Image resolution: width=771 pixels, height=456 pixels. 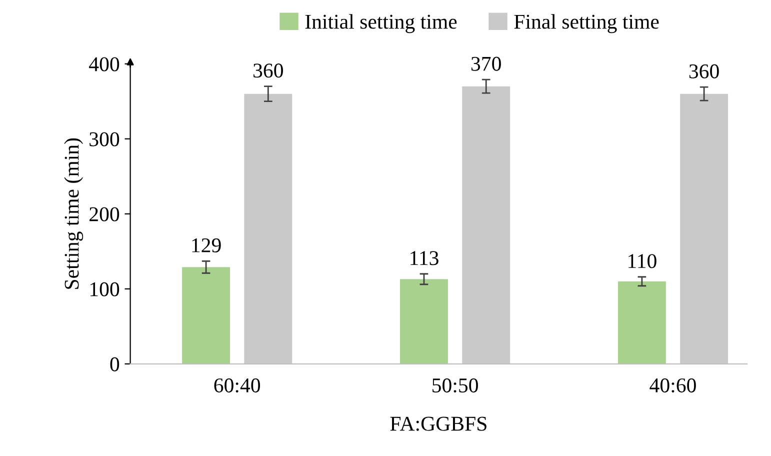 I want to click on y-tick-label: 100, so click(x=105, y=289).